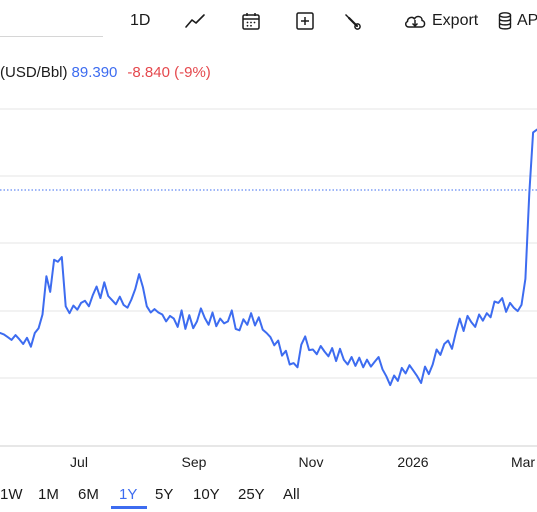 The height and width of the screenshot is (512, 537). Describe the element at coordinates (291, 494) in the screenshot. I see `range-button-all: All` at that location.